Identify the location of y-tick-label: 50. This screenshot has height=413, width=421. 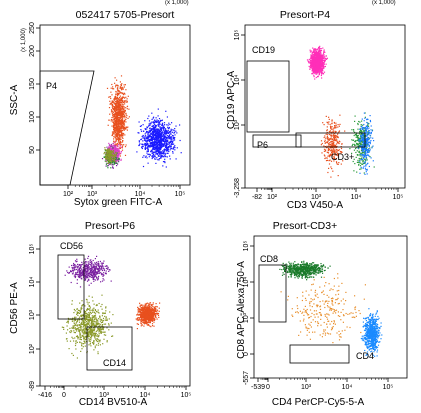
(32, 150).